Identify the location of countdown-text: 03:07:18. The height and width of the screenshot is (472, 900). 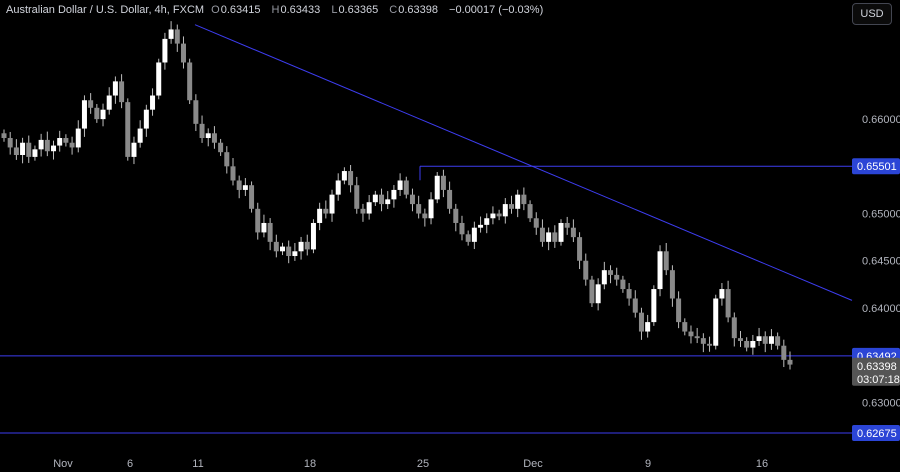
(878, 380).